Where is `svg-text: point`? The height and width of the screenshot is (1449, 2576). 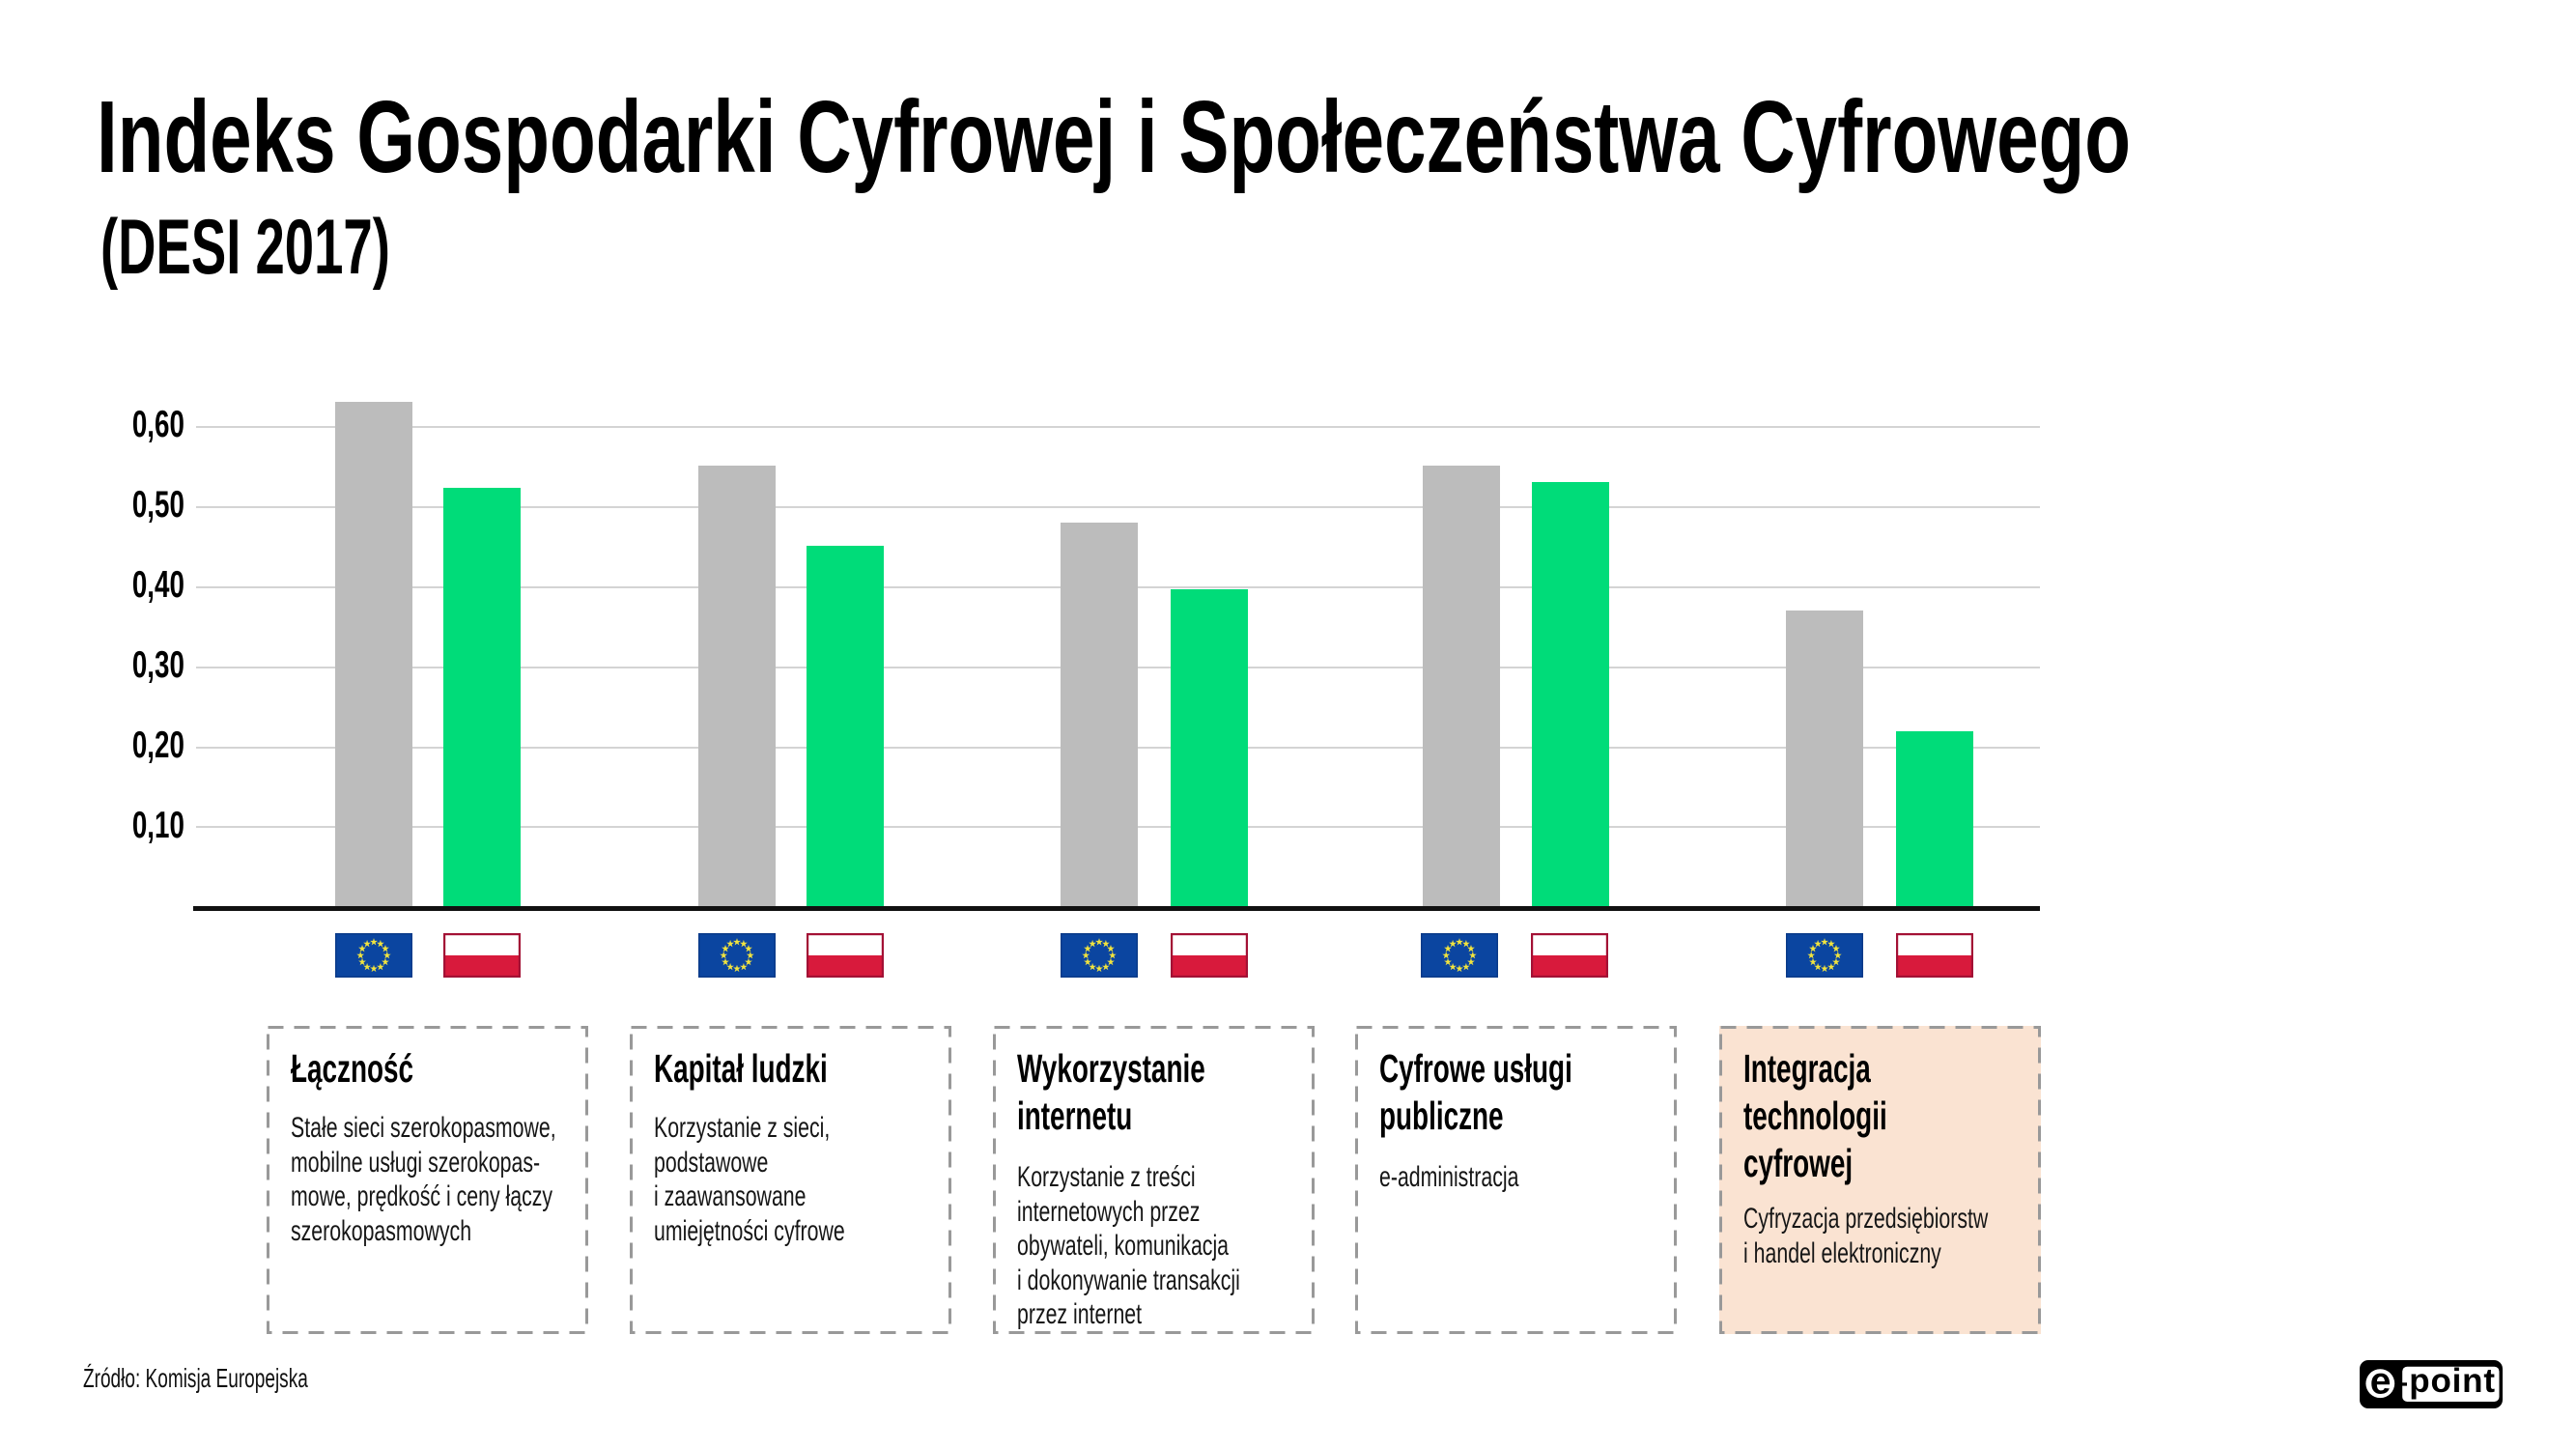
svg-text: point is located at coordinates (2452, 1381).